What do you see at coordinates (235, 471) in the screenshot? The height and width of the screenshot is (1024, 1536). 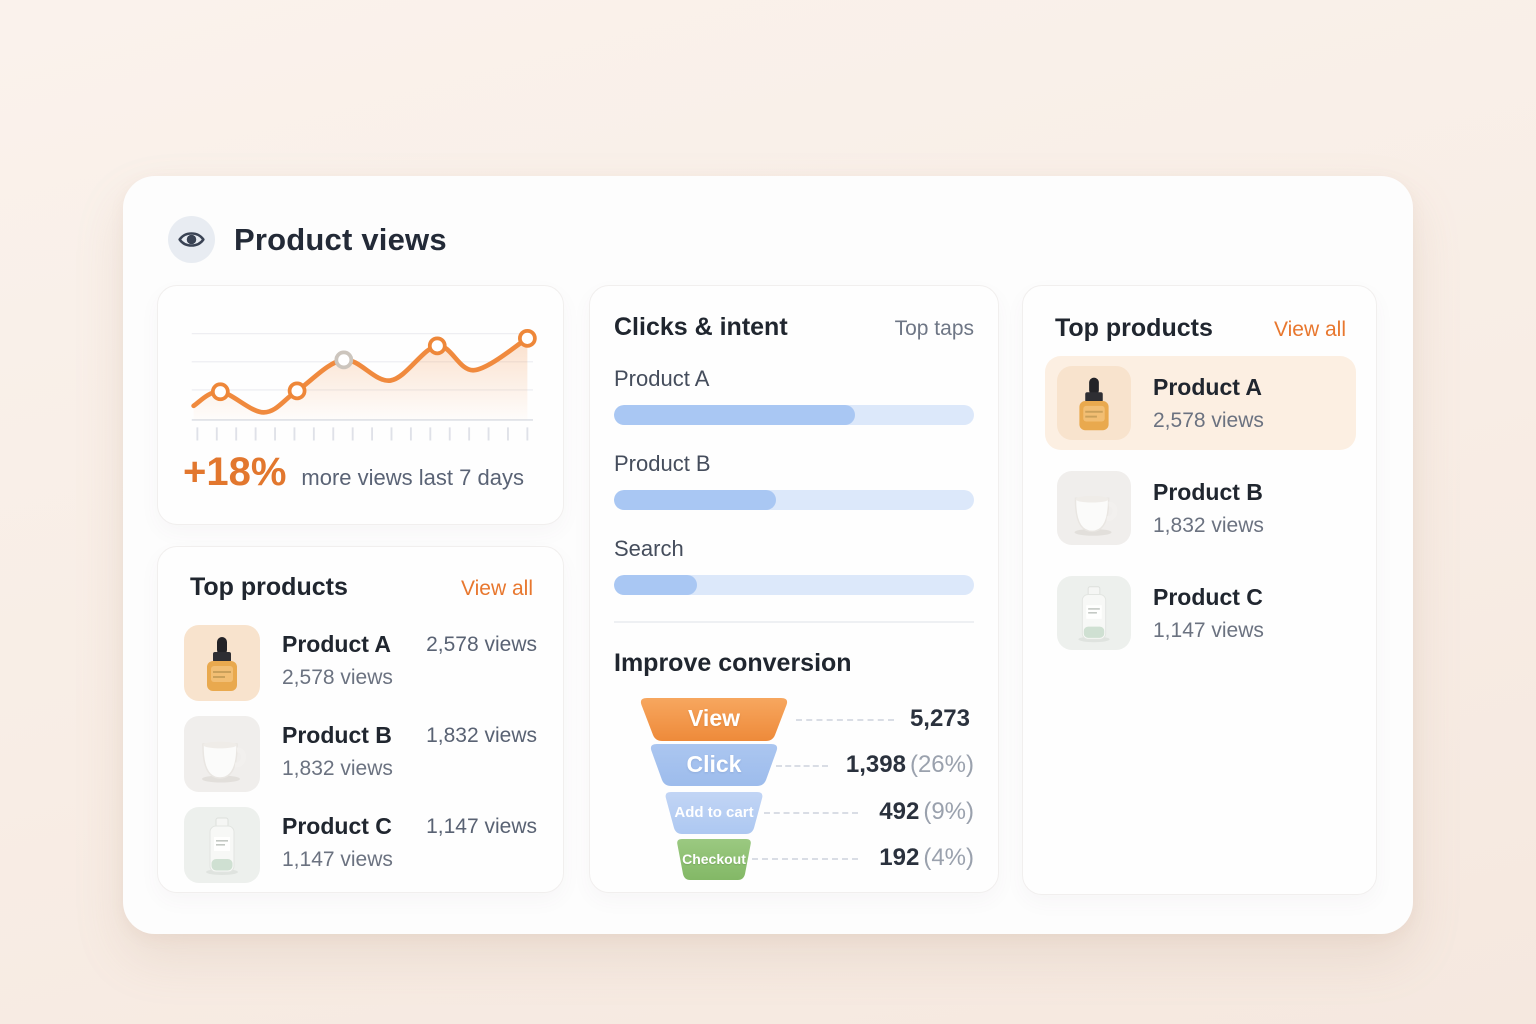 I see `views-delta: +18%` at bounding box center [235, 471].